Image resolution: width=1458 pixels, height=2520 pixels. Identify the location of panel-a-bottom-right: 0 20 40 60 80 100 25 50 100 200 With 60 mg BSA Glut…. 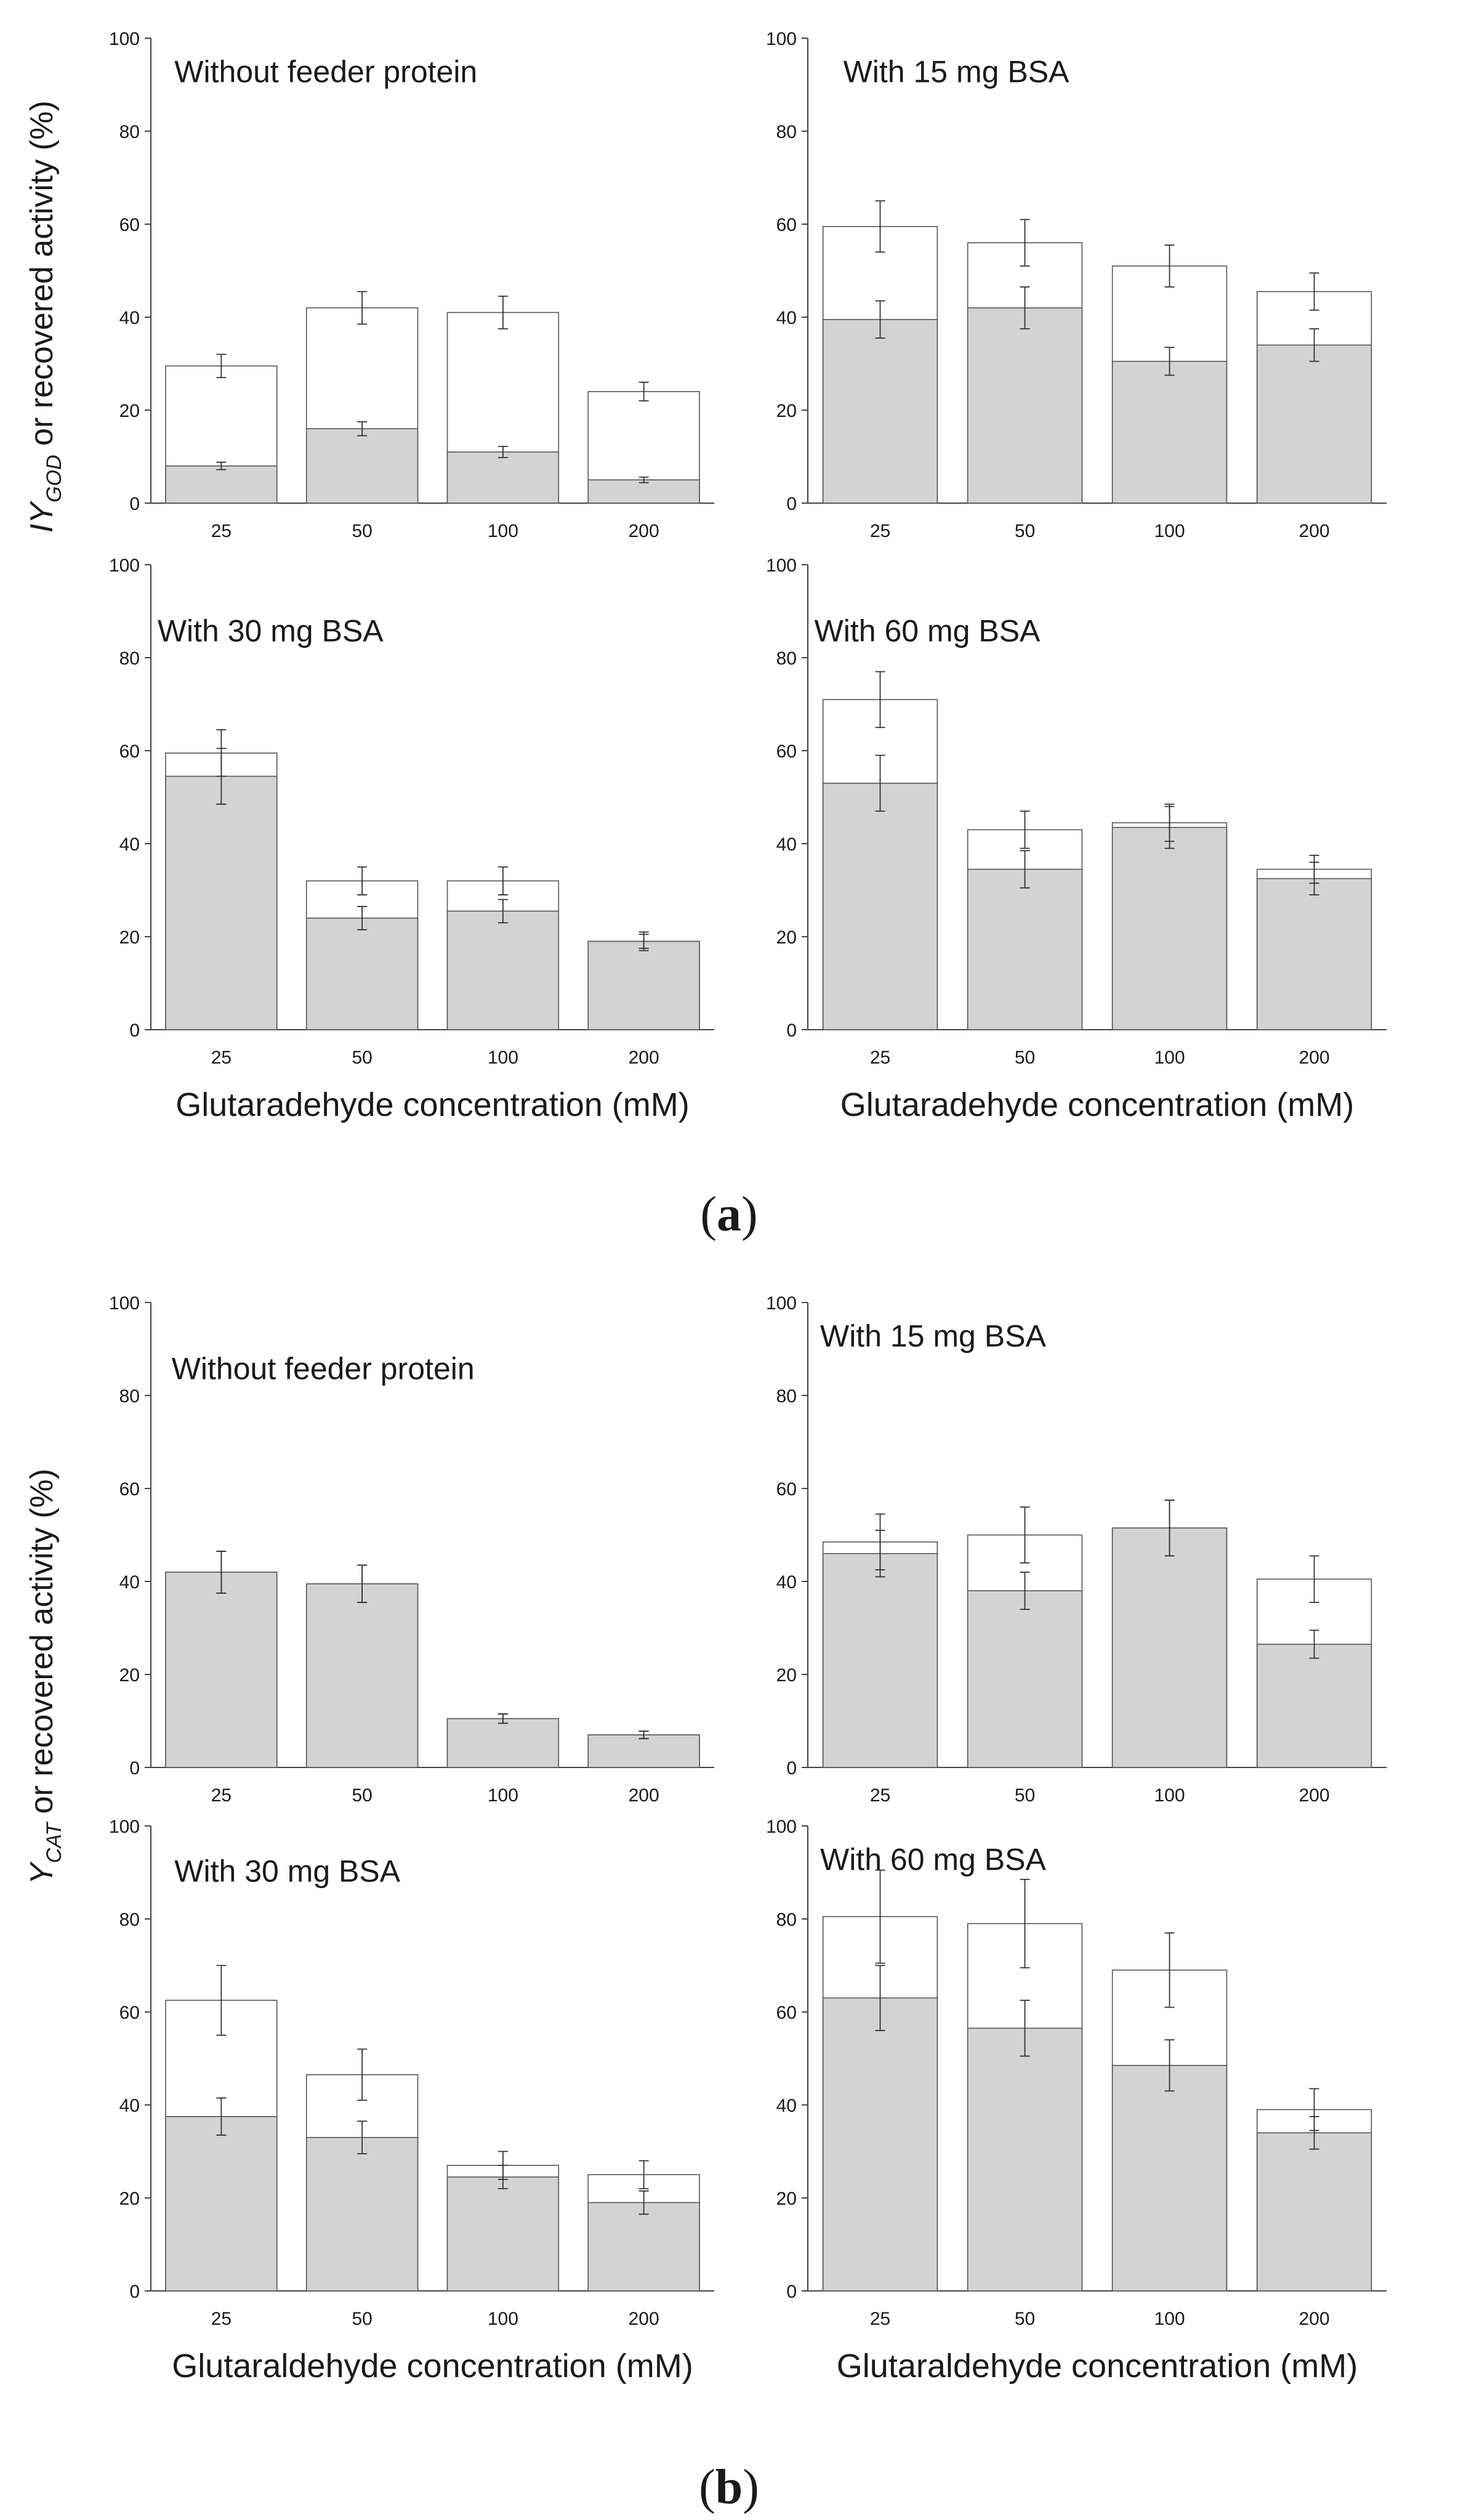
(1076, 839).